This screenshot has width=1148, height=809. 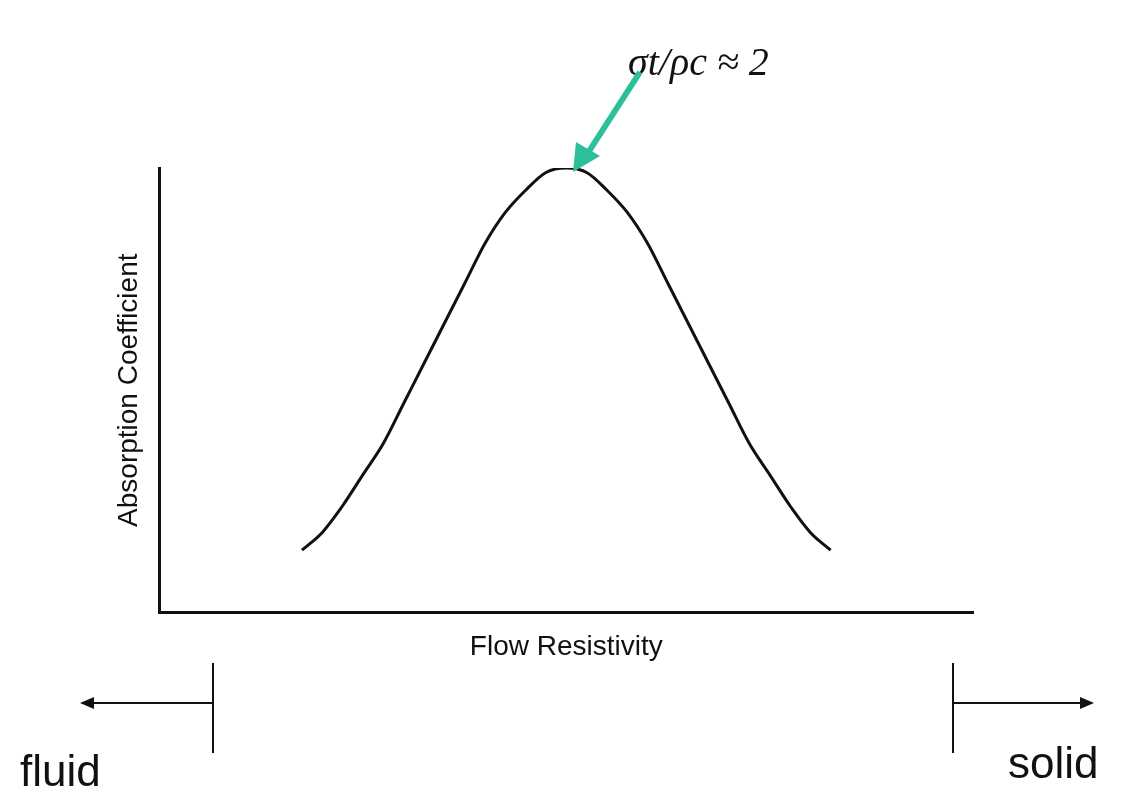 What do you see at coordinates (60, 771) in the screenshot?
I see `text: fluid` at bounding box center [60, 771].